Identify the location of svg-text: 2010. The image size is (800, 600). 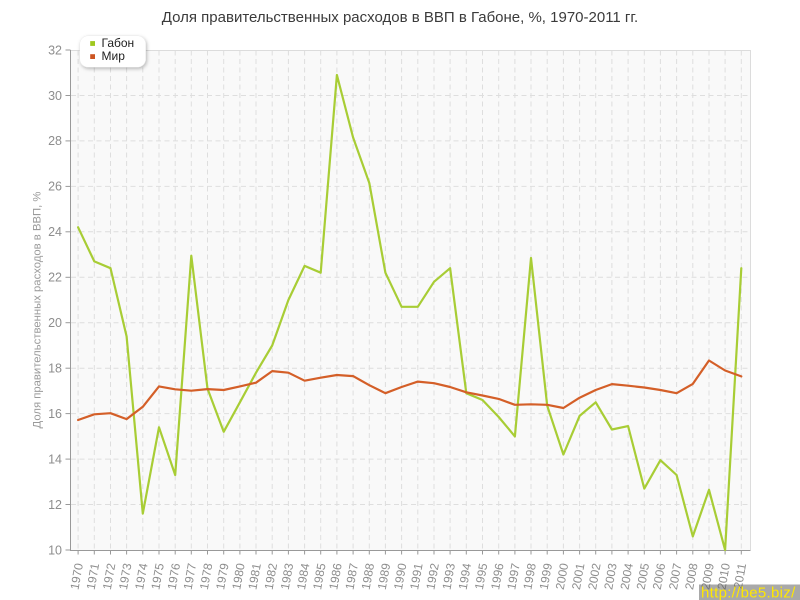
(724, 576).